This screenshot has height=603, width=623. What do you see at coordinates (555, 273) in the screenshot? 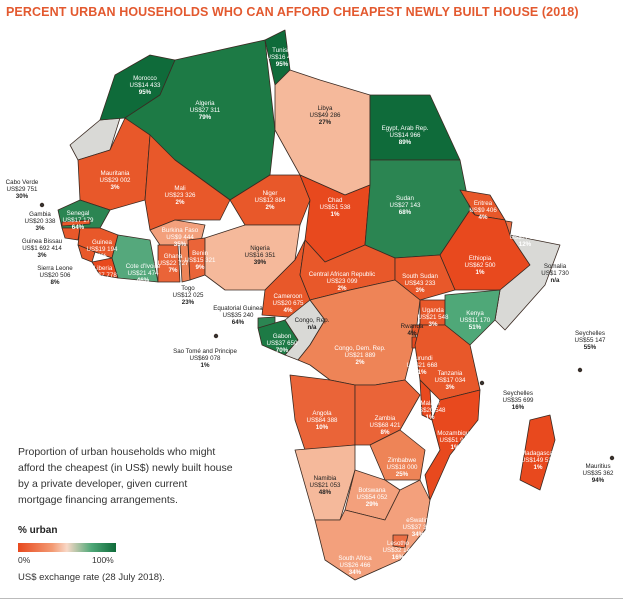
I see `label-somalia: Somalia US$1 730 n/a` at bounding box center [555, 273].